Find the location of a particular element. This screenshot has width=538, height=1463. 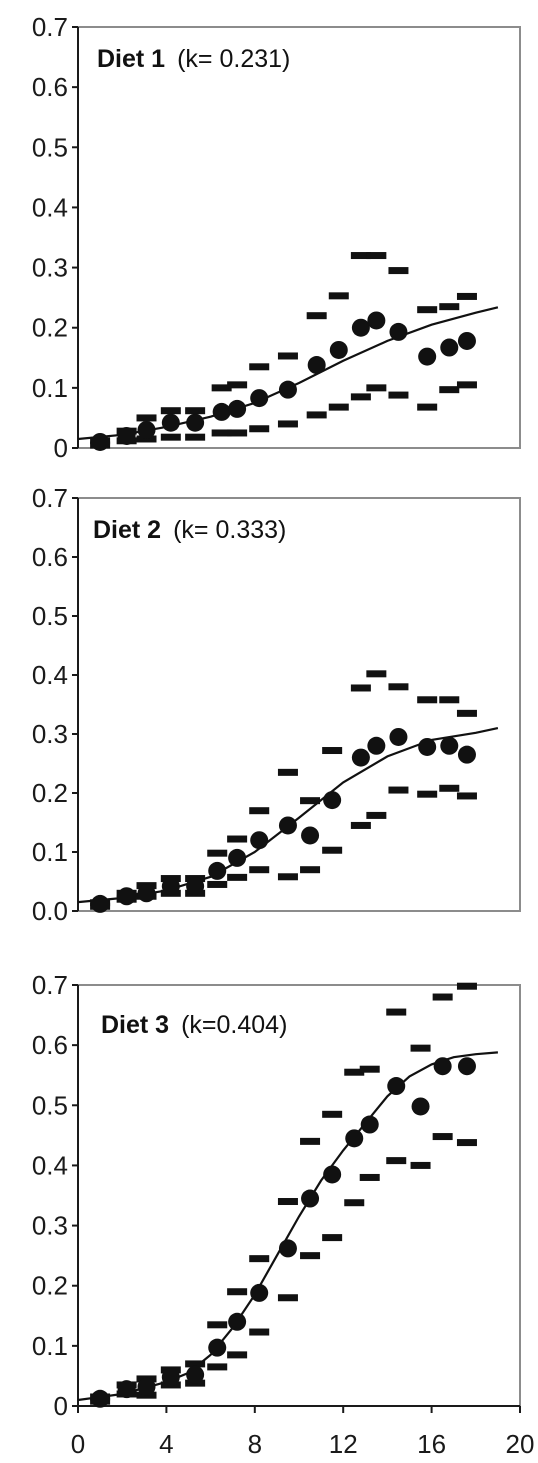

panel-annotation: (k= 0.333) is located at coordinates (229, 530).